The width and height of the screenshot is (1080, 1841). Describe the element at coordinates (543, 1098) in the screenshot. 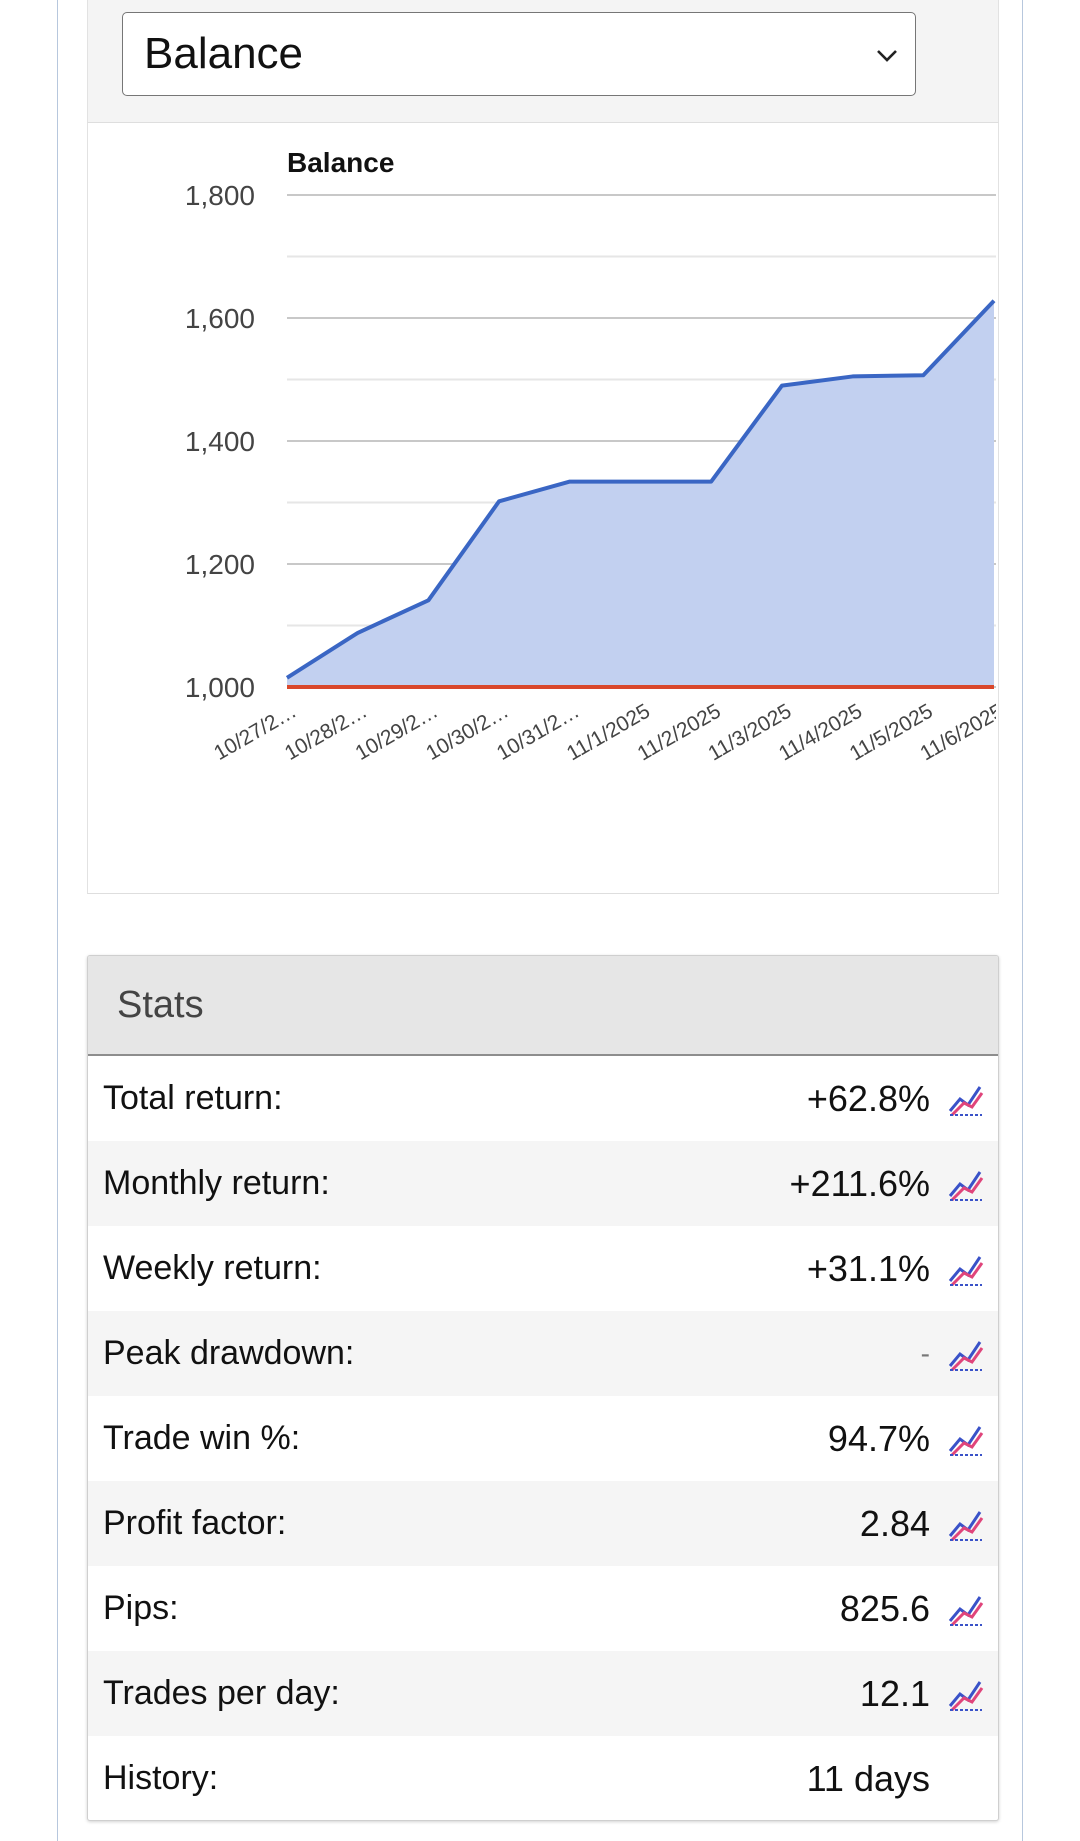

I see `stat-row-total-return: Total return: +62.8%` at that location.